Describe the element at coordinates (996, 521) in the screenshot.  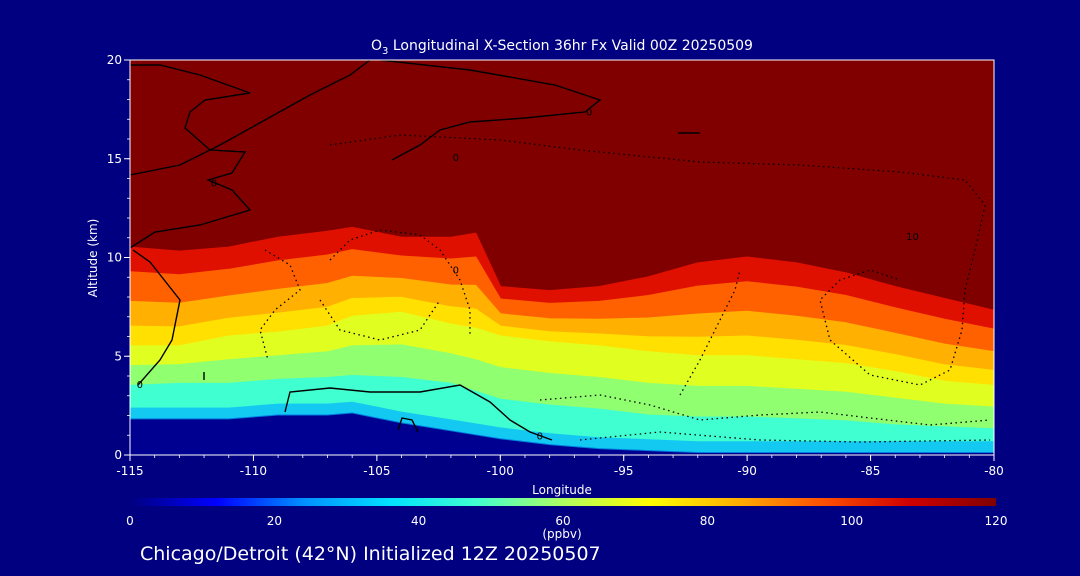
I see `colorbar-tick-label: 120` at that location.